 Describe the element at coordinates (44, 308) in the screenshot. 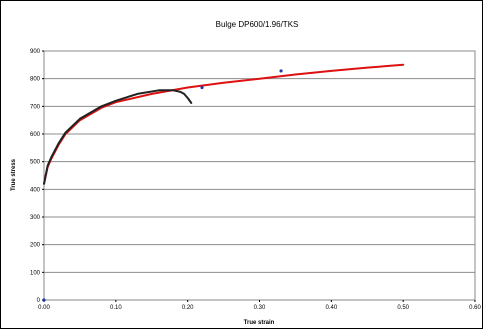

I see `x-tick-label: 0.00` at that location.